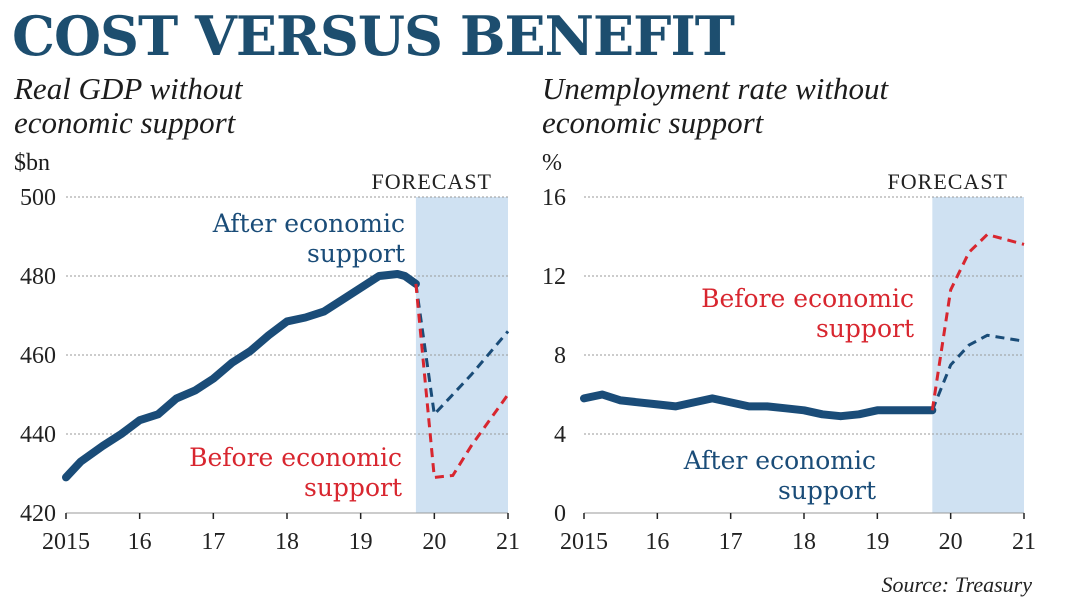 The image size is (1080, 608). What do you see at coordinates (213, 542) in the screenshot?
I see `gdp-x-tick-label: 17` at bounding box center [213, 542].